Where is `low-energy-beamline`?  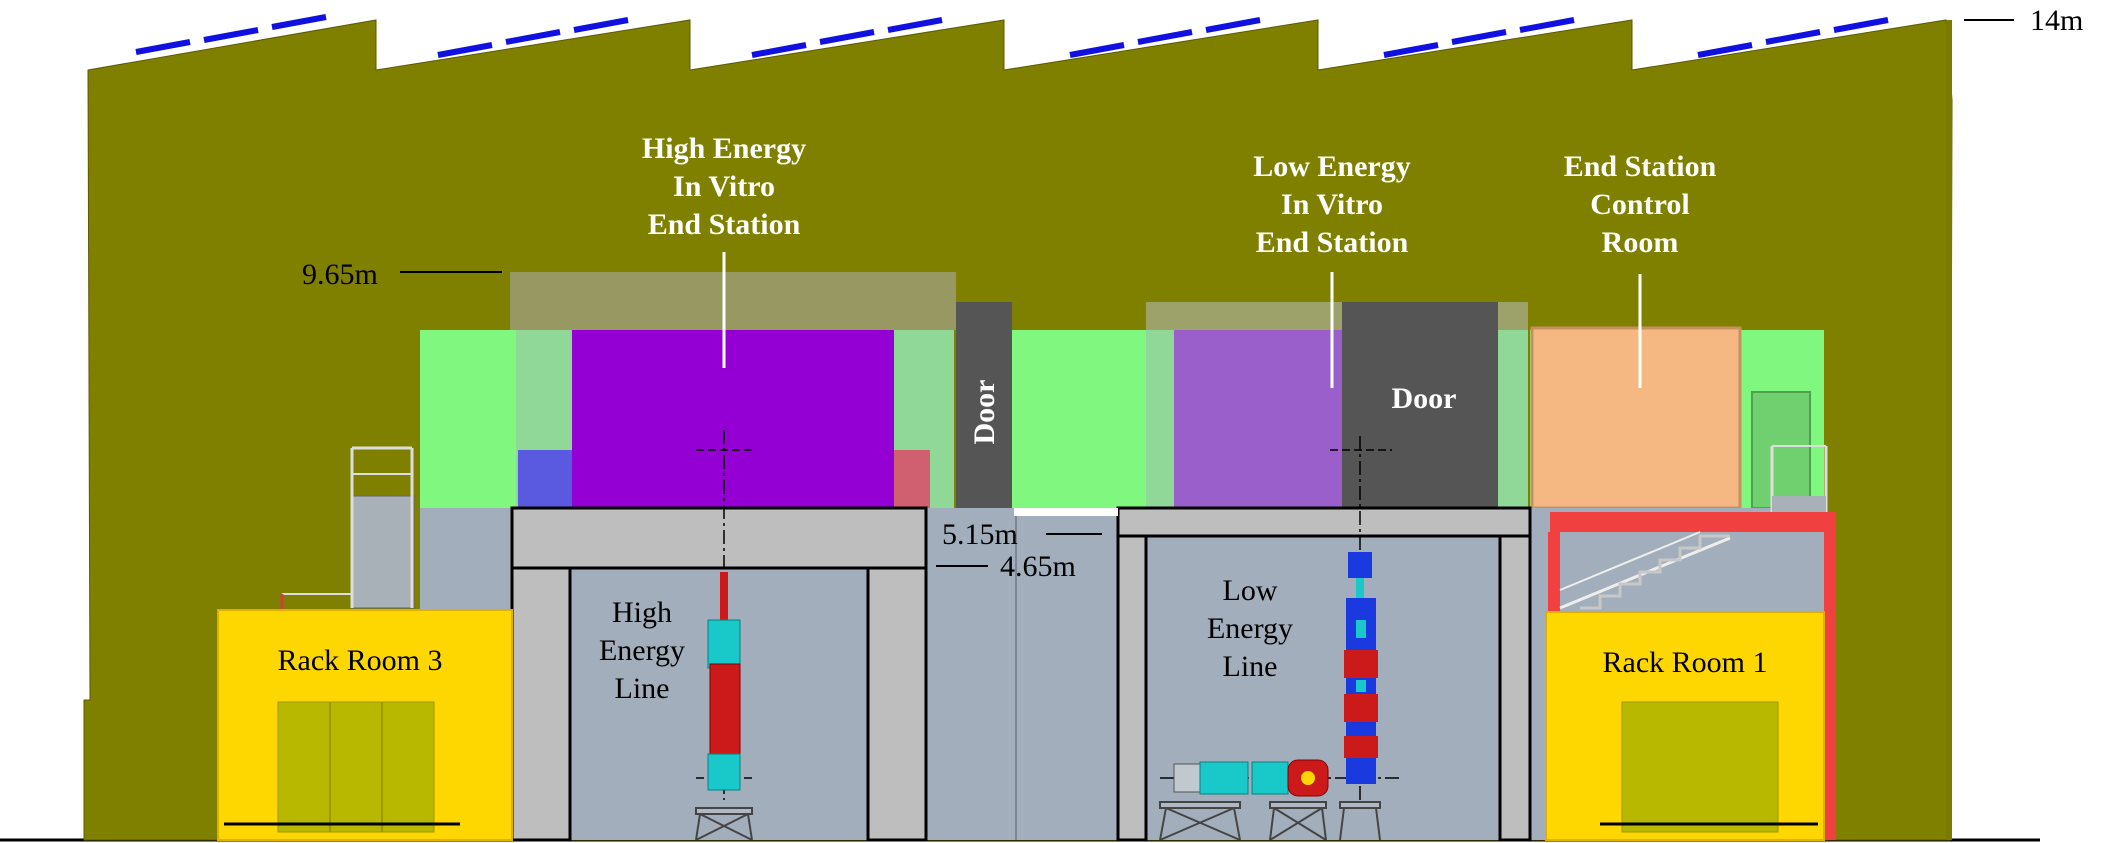
low-energy-beamline is located at coordinates (1280, 622).